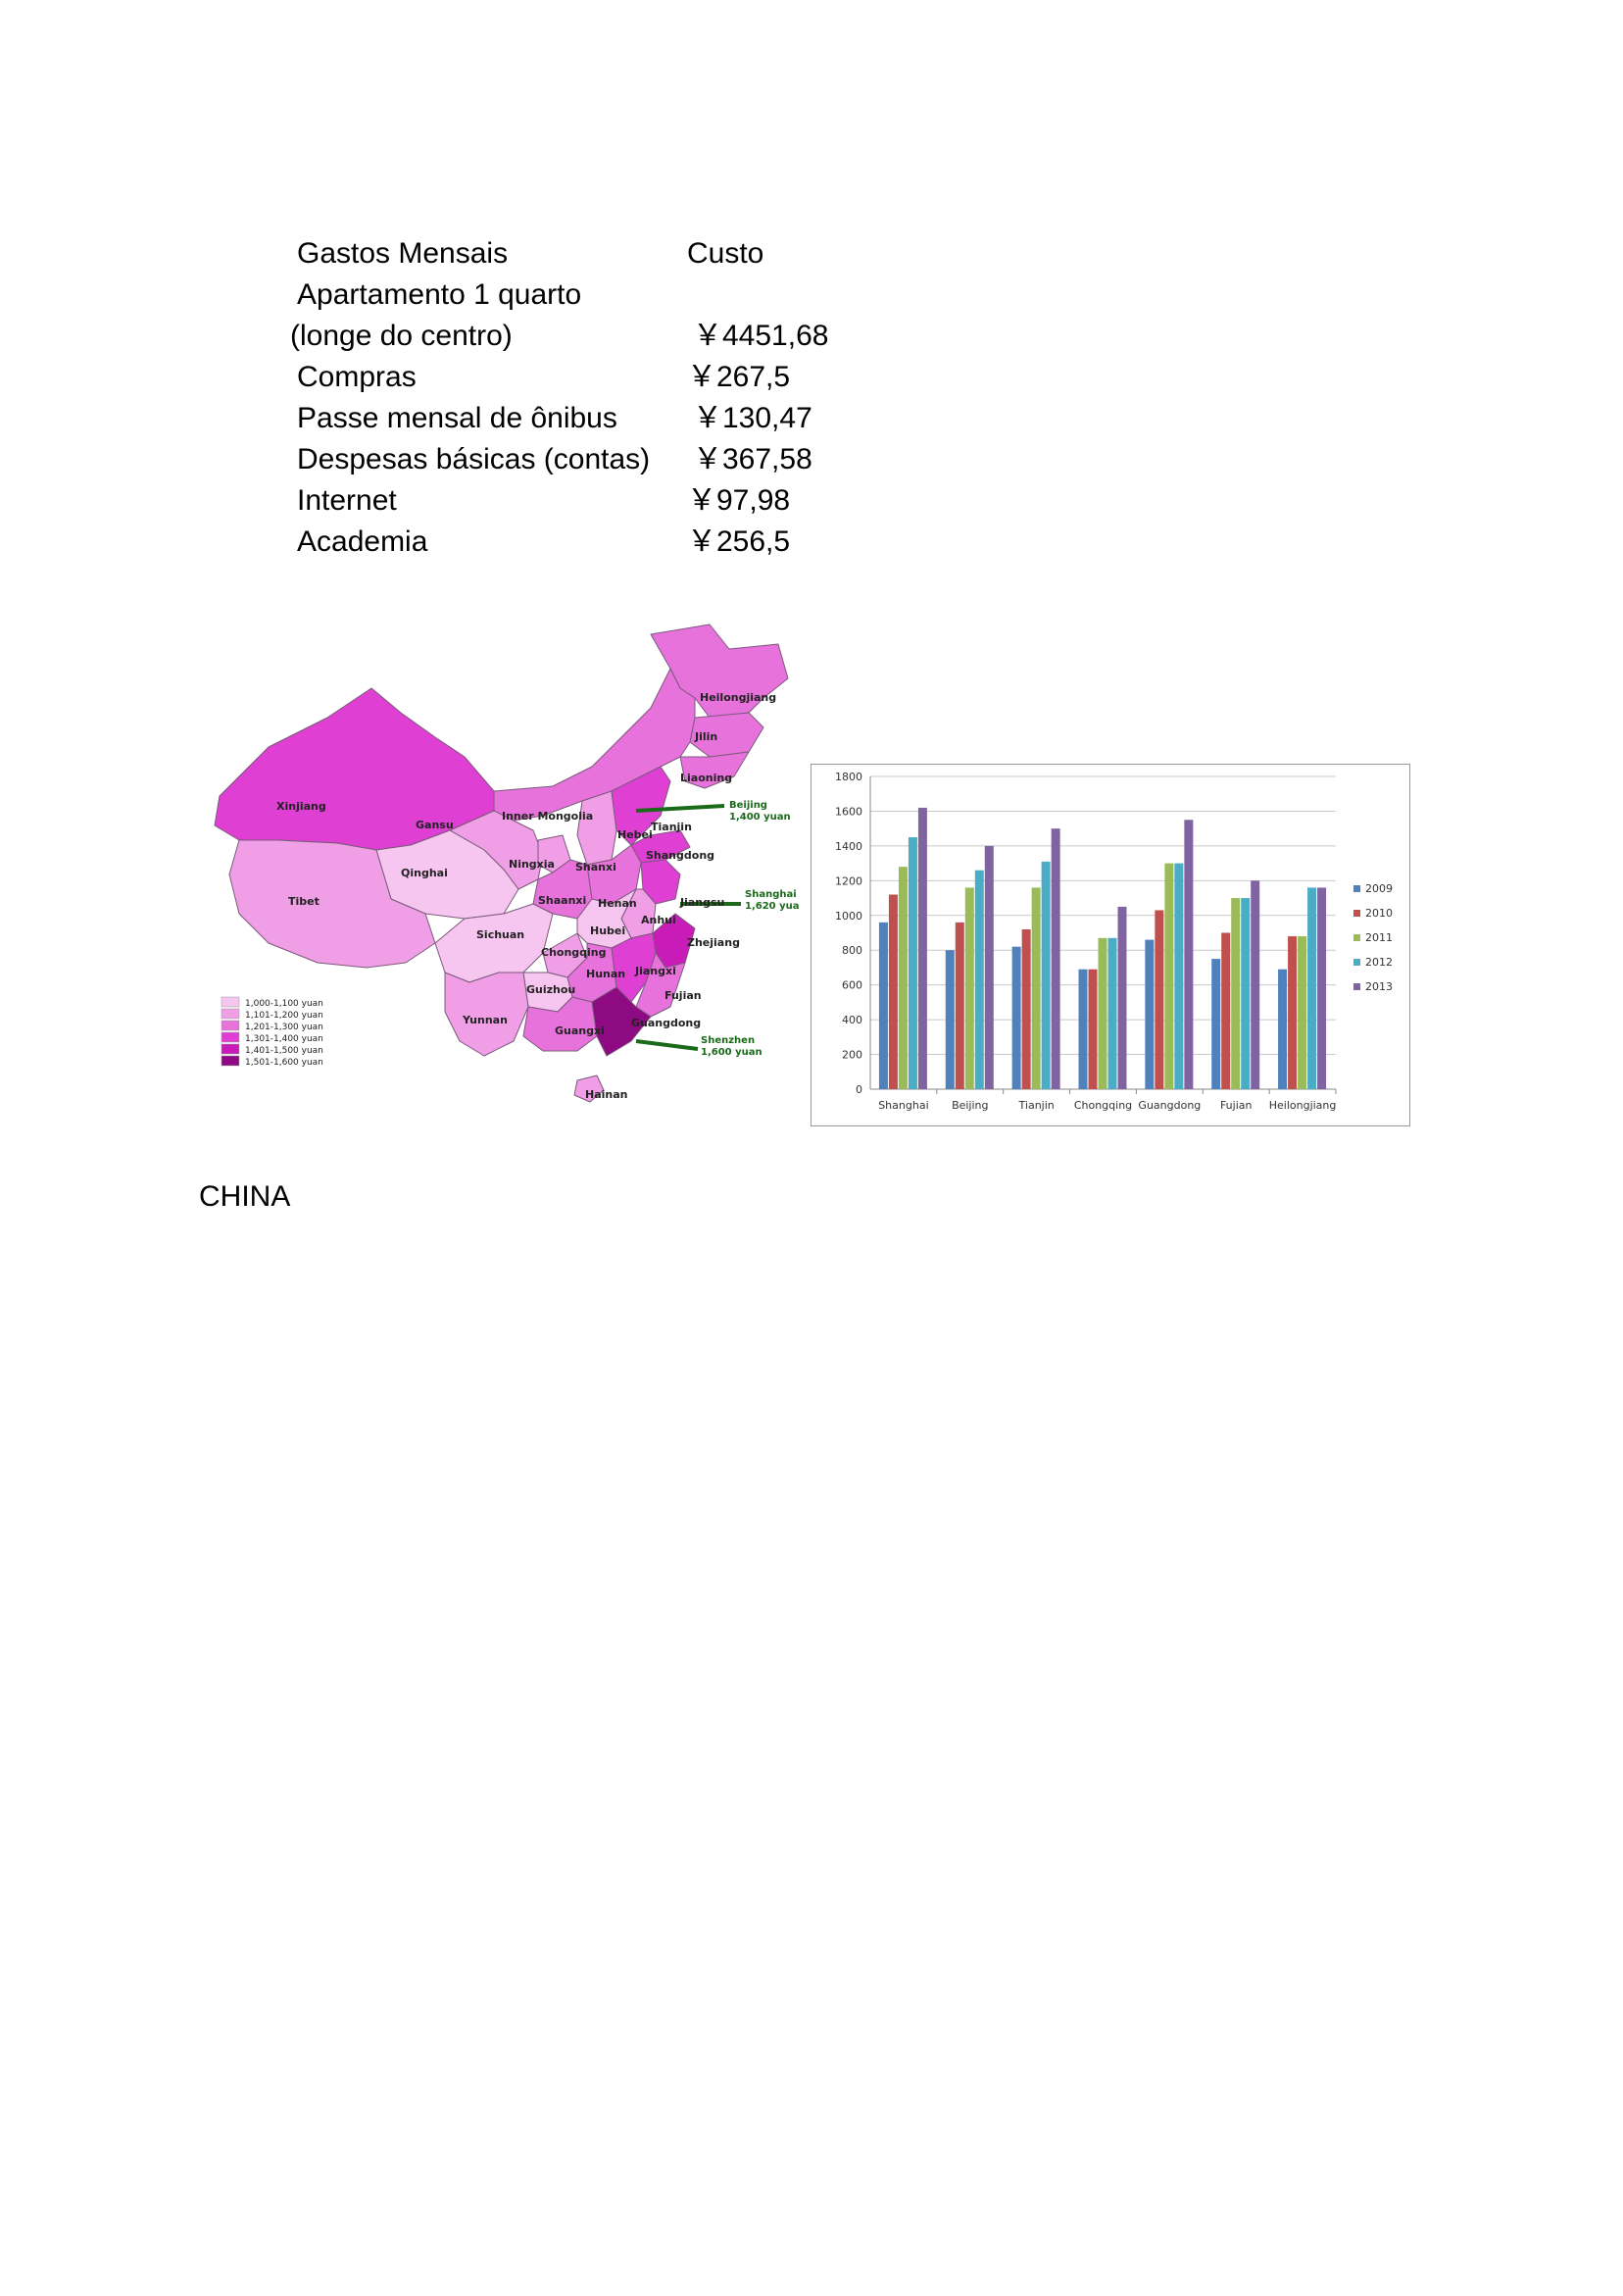 Image resolution: width=1623 pixels, height=2296 pixels. What do you see at coordinates (596, 828) in the screenshot?
I see `province-shanxi` at bounding box center [596, 828].